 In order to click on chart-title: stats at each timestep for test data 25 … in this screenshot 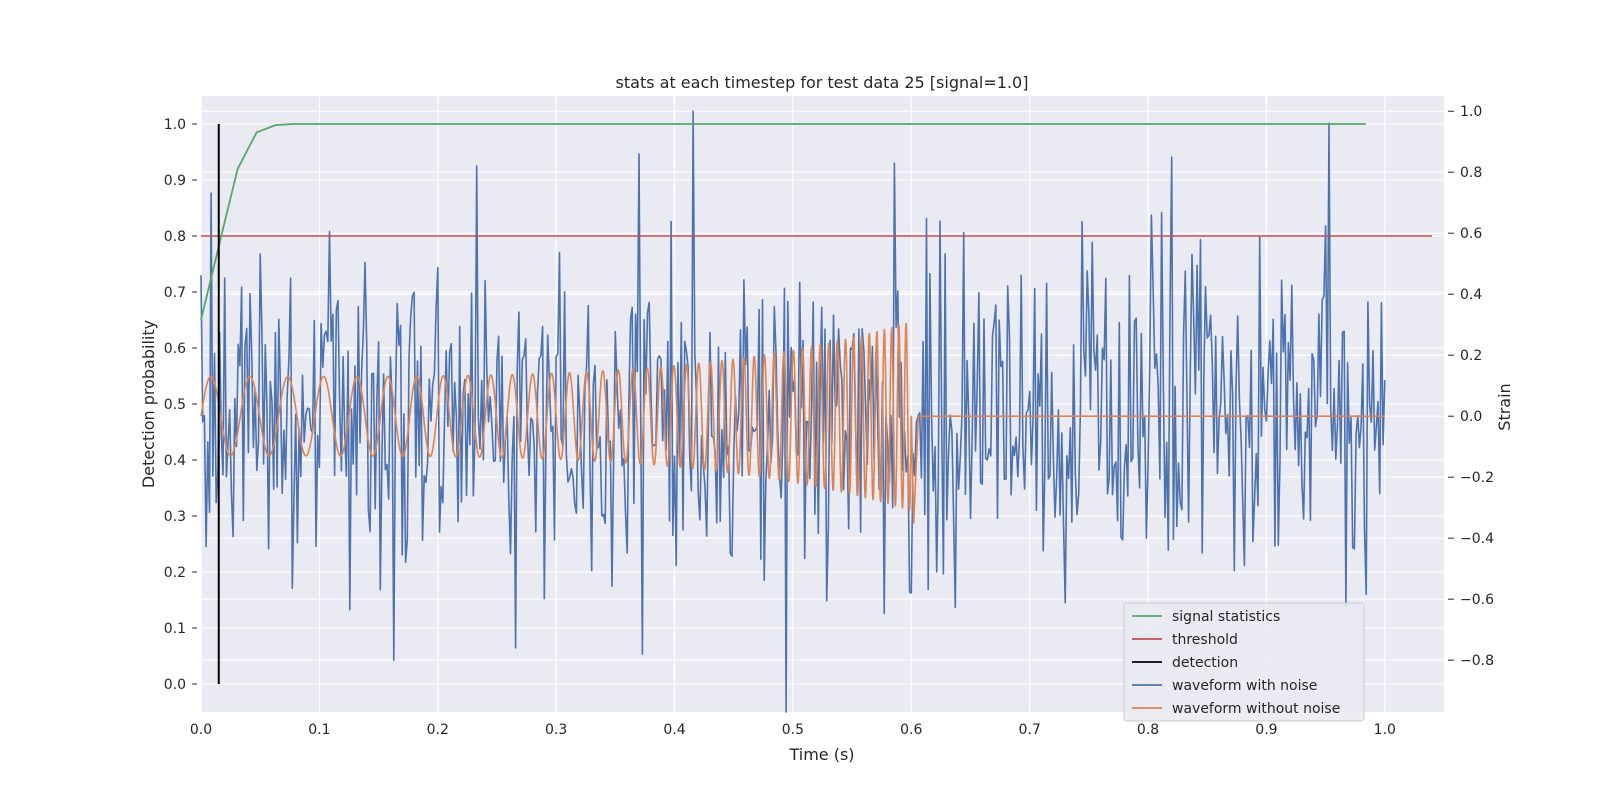, I will do `click(822, 82)`.